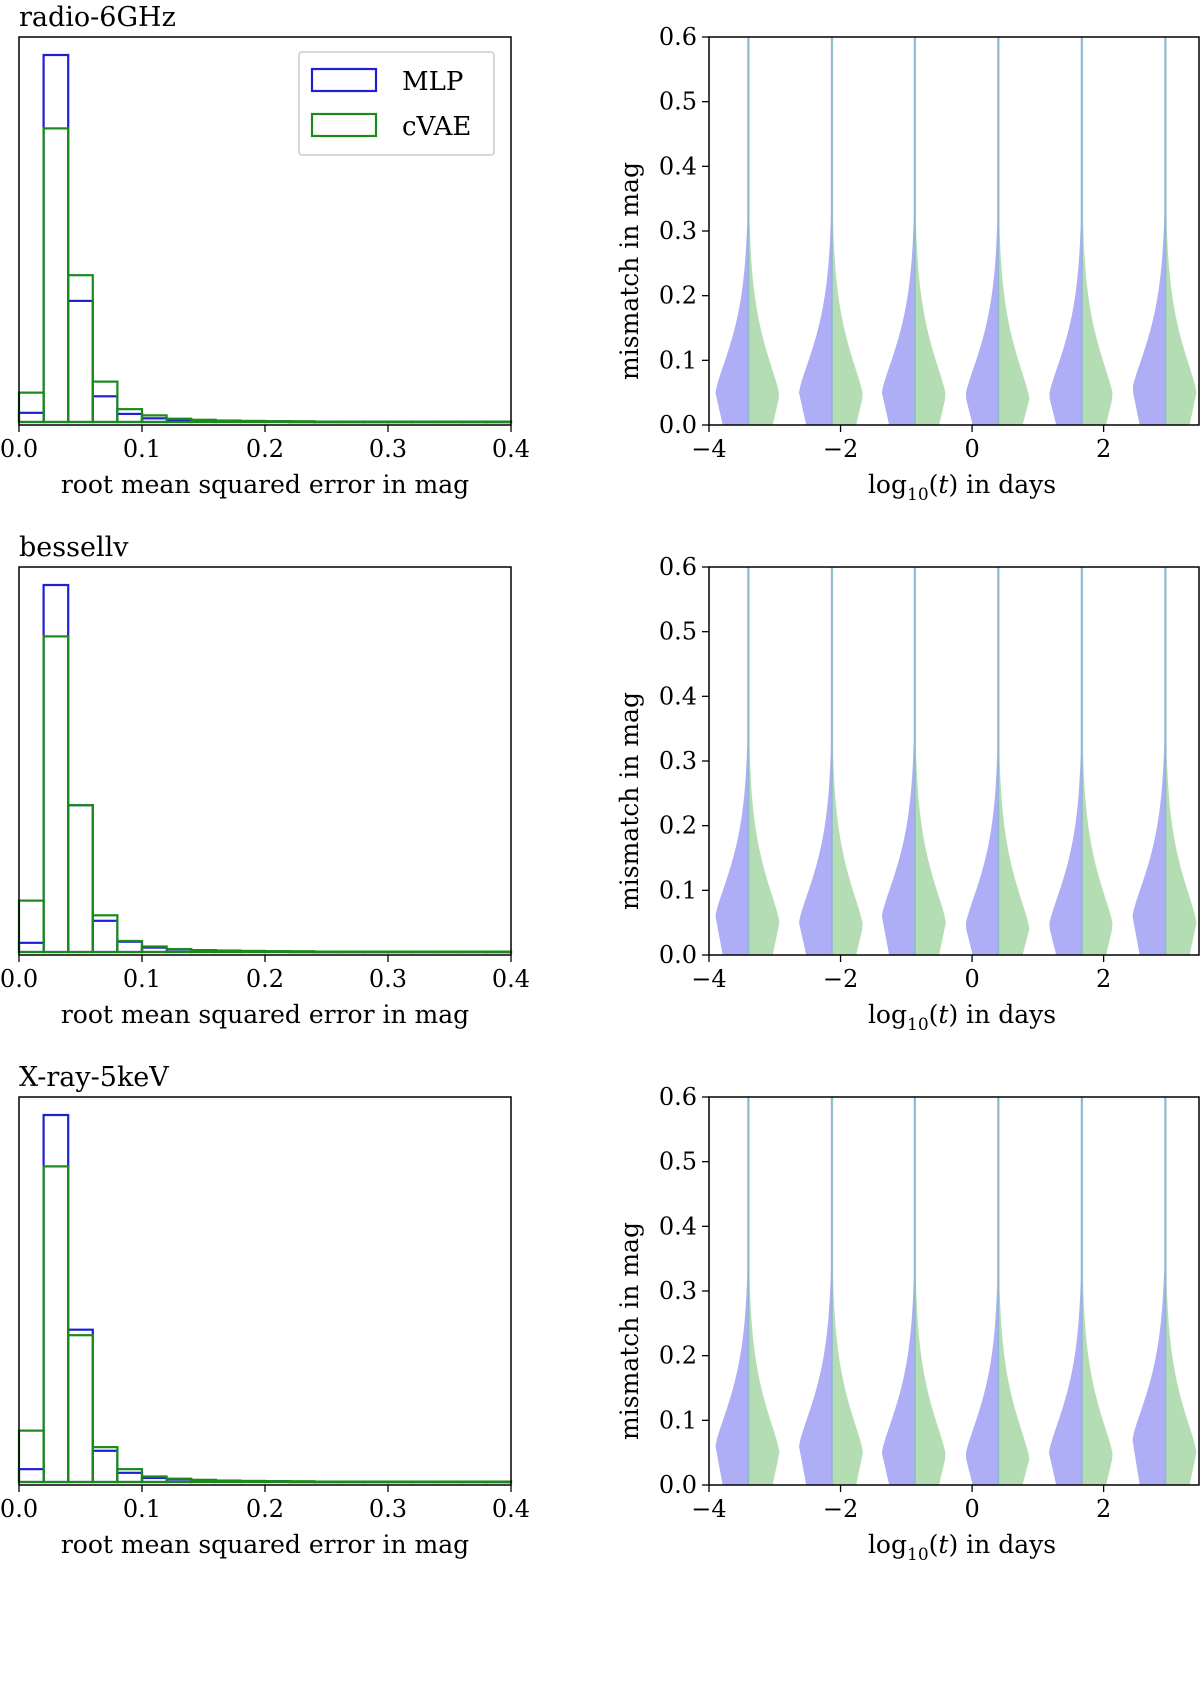 Image resolution: width=1200 pixels, height=1696 pixels. Describe the element at coordinates (388, 1509) in the screenshot. I see `x-tick-label: 0.3` at that location.